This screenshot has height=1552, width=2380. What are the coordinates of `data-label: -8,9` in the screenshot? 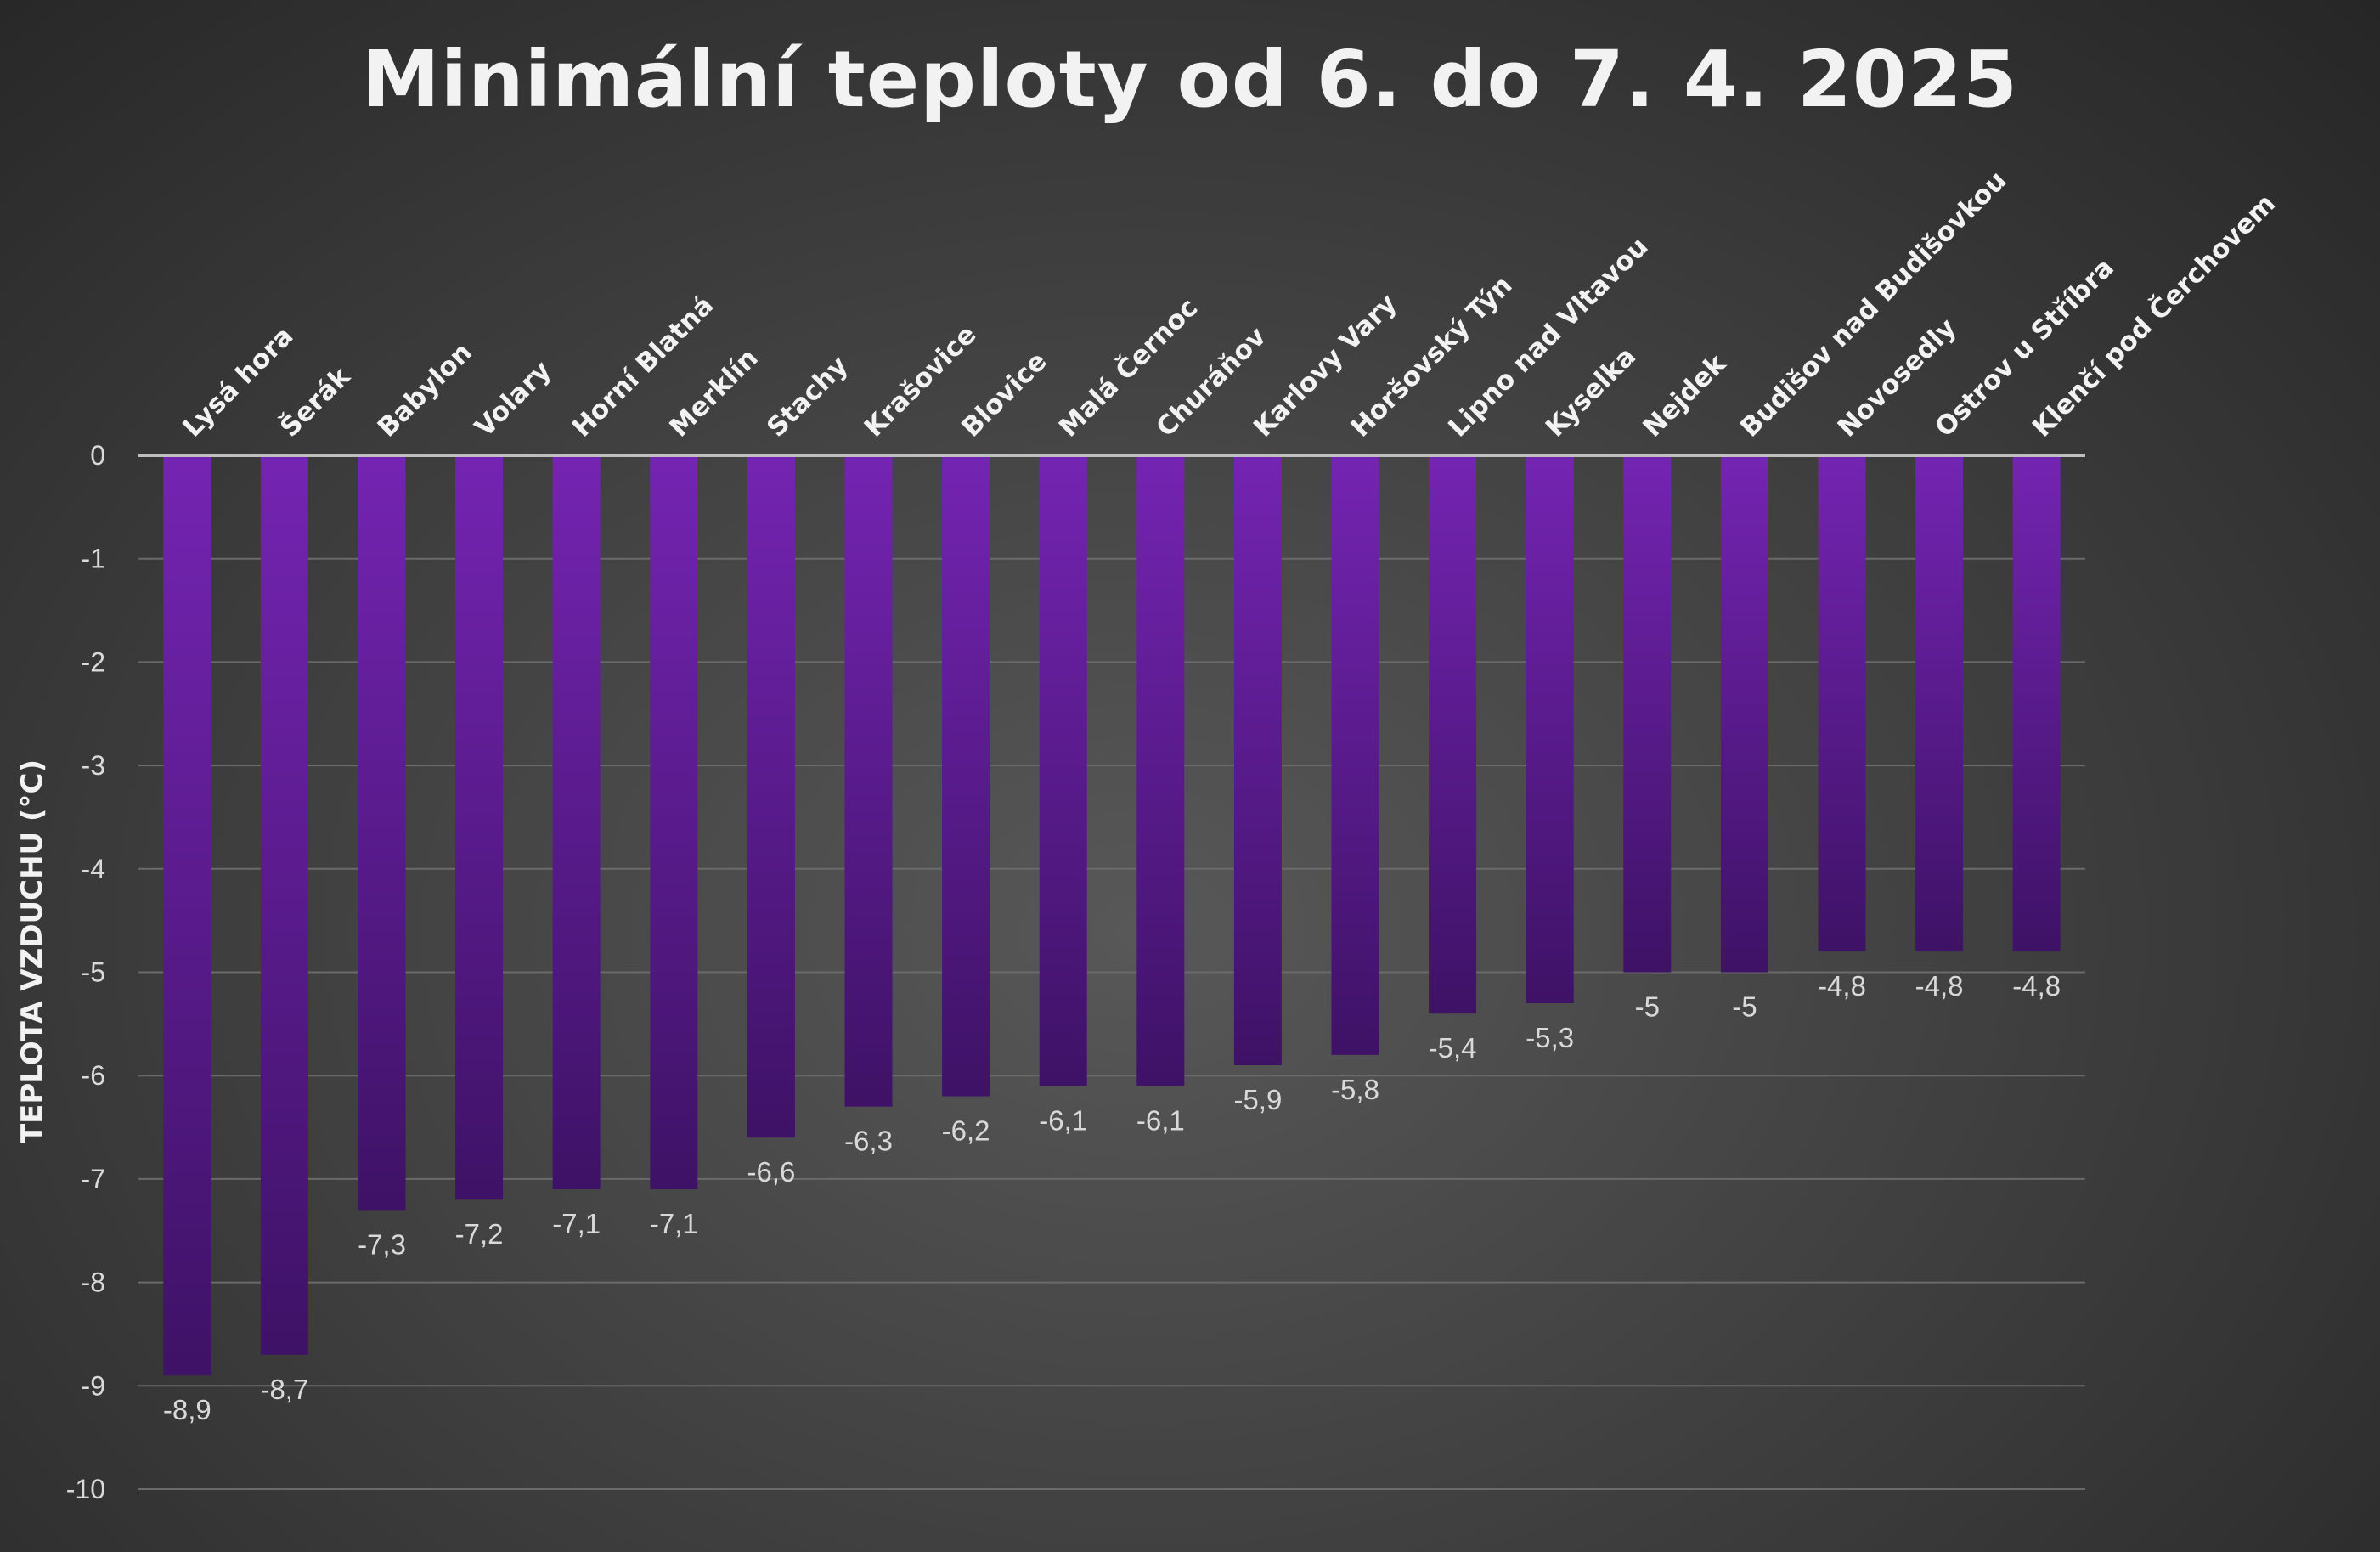 It's located at (187, 1409).